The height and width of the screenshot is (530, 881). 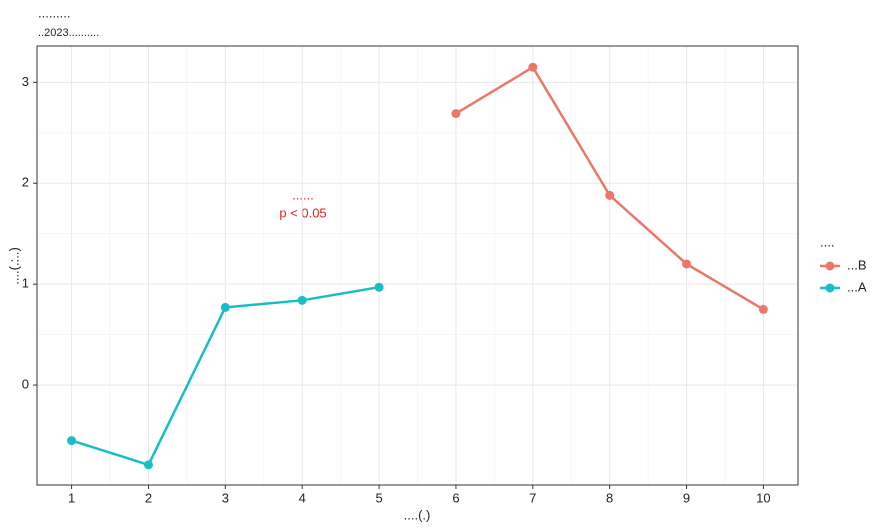 I want to click on x-tick-label: 9, so click(x=686, y=497).